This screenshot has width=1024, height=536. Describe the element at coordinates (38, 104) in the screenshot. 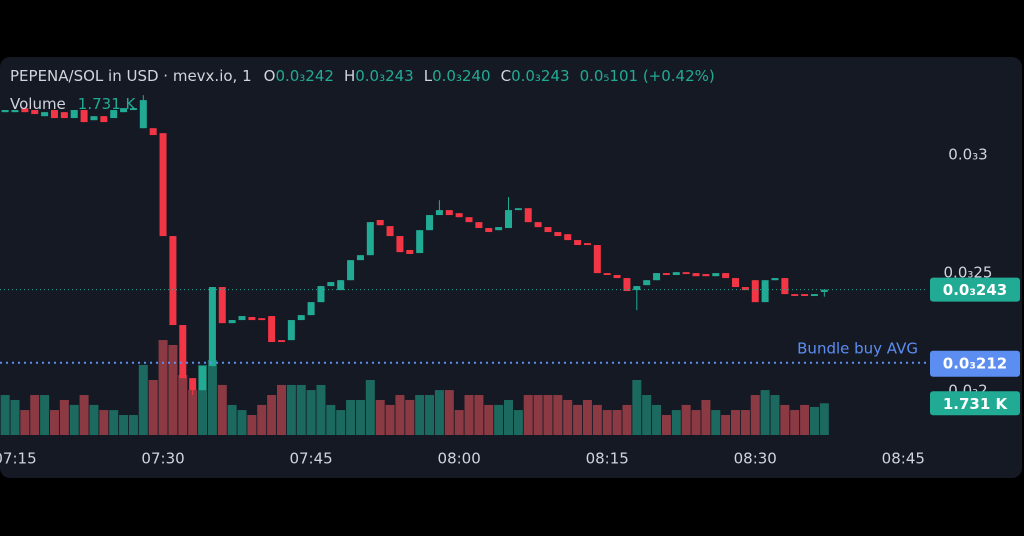

I see `volume-legend-name: Volume` at that location.